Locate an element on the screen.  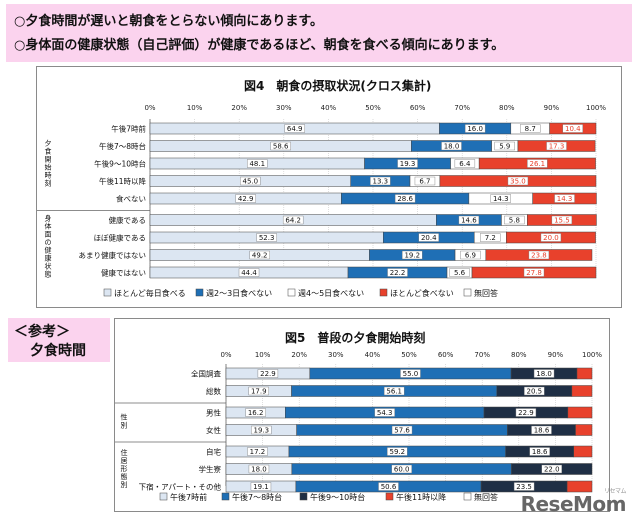
chart1-tick-label: 80% is located at coordinates (507, 108).